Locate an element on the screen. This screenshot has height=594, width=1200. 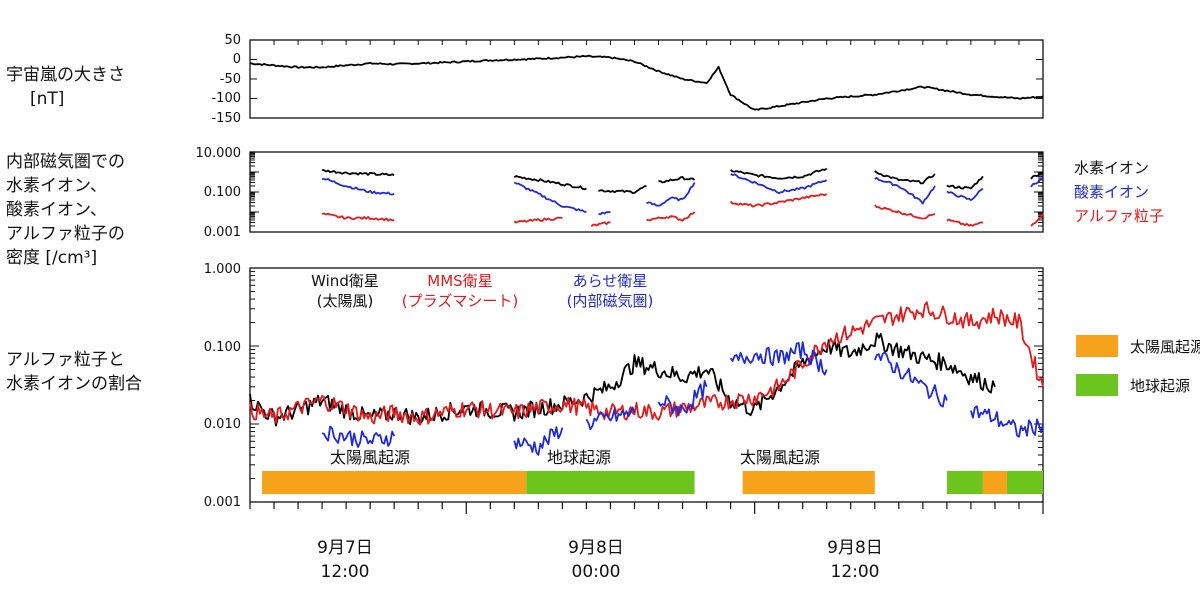
density-ytick-0.001: 0.001 is located at coordinates (222, 232).